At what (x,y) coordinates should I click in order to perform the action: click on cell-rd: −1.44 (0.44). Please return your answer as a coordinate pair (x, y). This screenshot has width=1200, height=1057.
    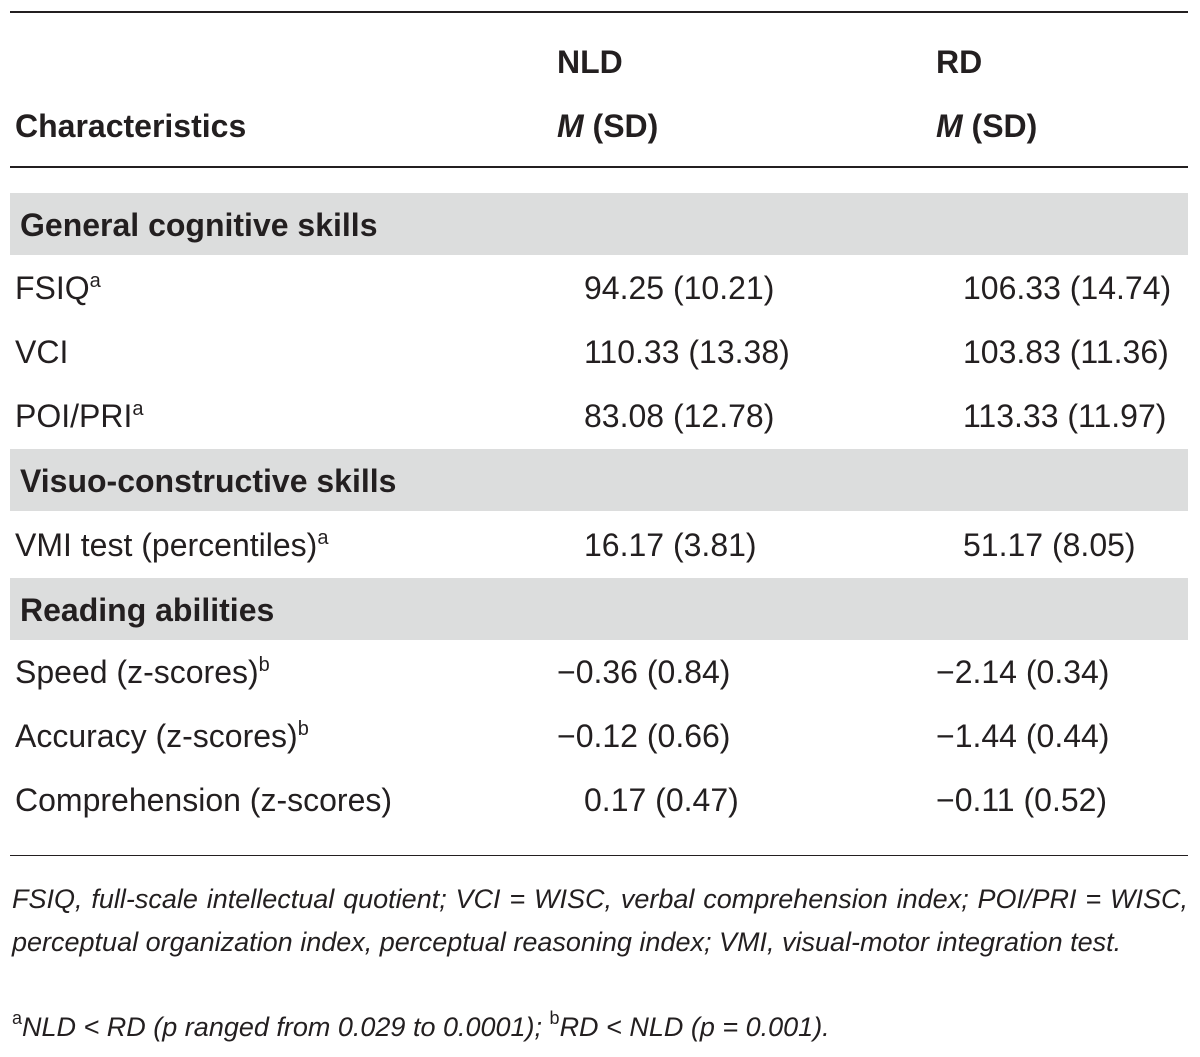
    Looking at the image, I should click on (1023, 736).